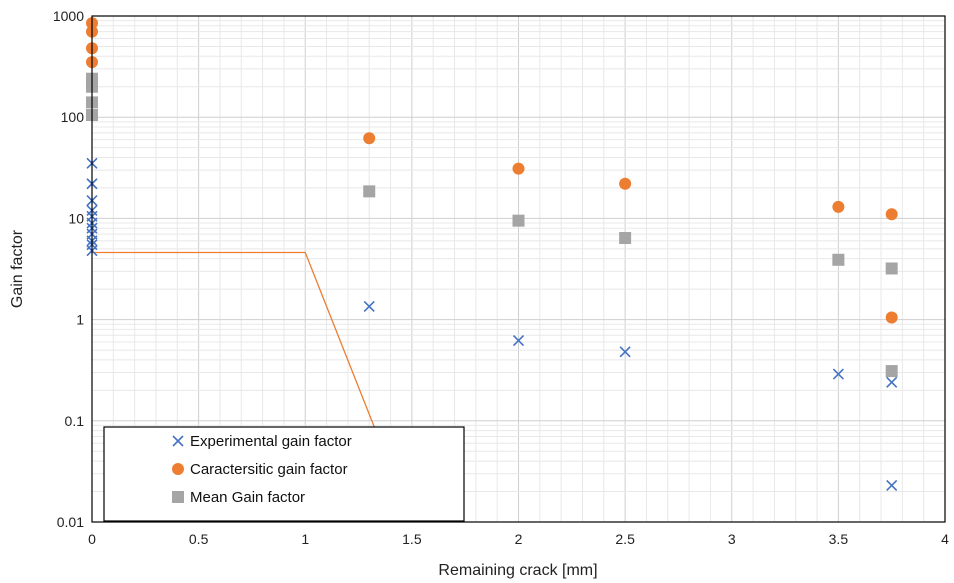 The height and width of the screenshot is (583, 954). I want to click on x-tick-label: 0.5, so click(199, 539).